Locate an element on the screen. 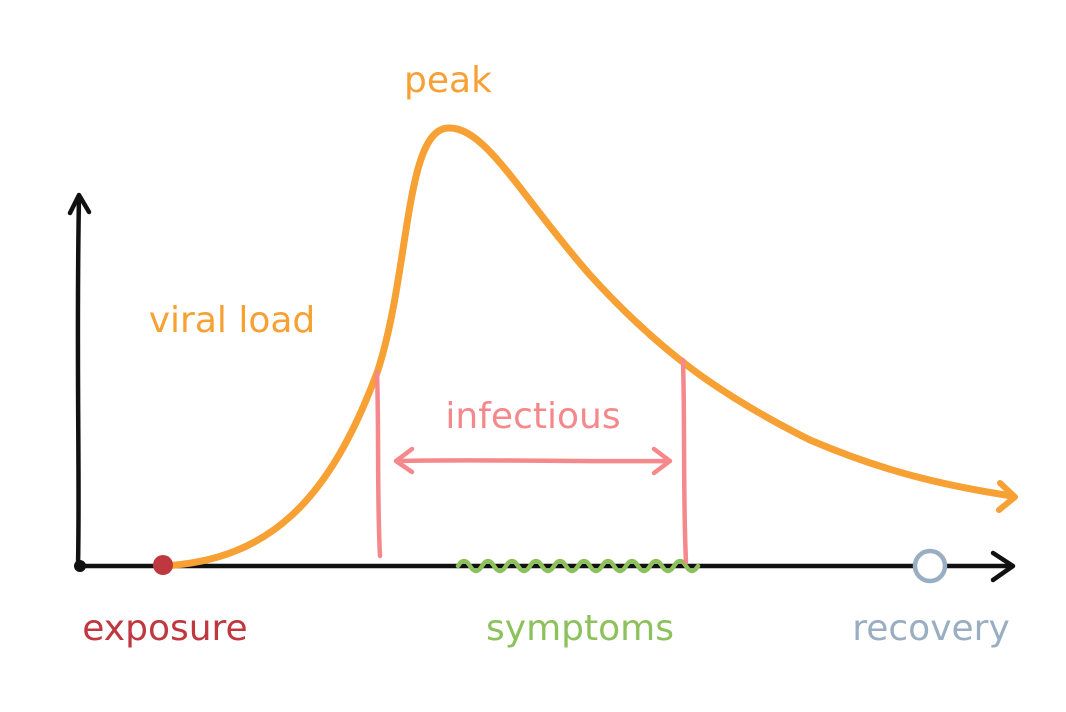  x-axis-line is located at coordinates (546, 566).